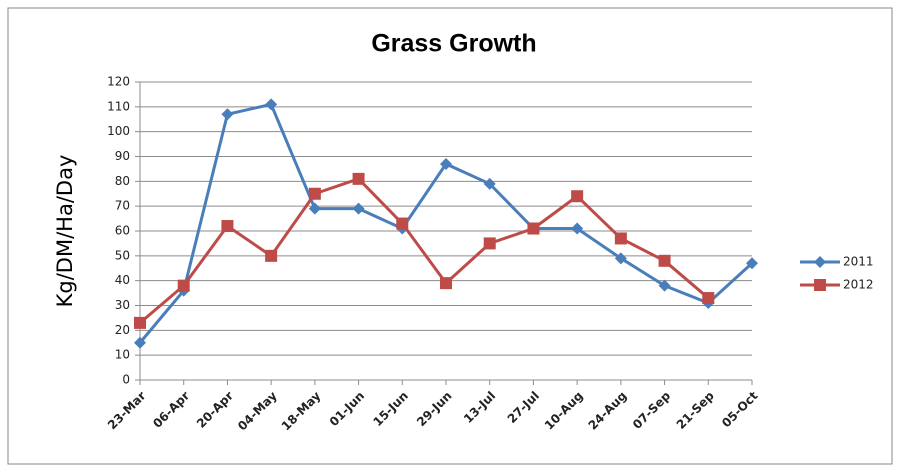 This screenshot has width=902, height=476. What do you see at coordinates (122, 305) in the screenshot?
I see `y-tick-label: 30` at bounding box center [122, 305].